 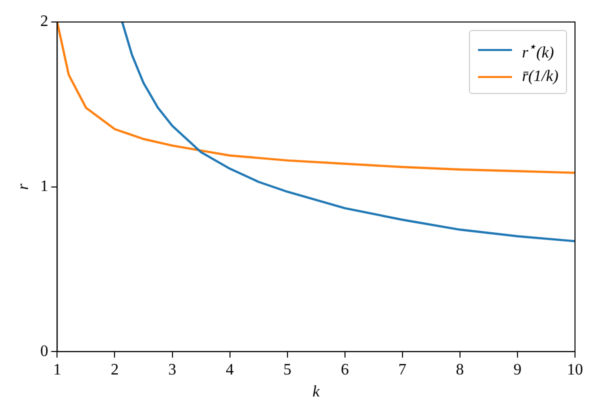 What do you see at coordinates (44, 21) in the screenshot?
I see `y-tick-label: 2` at bounding box center [44, 21].